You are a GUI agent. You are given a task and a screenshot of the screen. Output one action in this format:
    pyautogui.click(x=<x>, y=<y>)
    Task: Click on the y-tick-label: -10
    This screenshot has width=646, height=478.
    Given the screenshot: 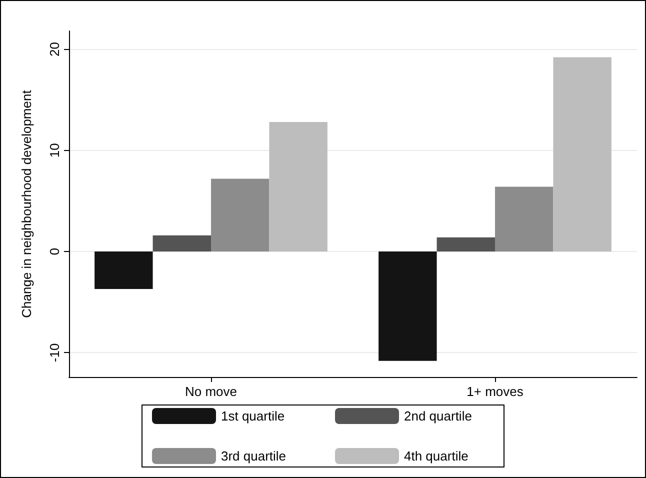 What is the action you would take?
    pyautogui.click(x=54, y=352)
    